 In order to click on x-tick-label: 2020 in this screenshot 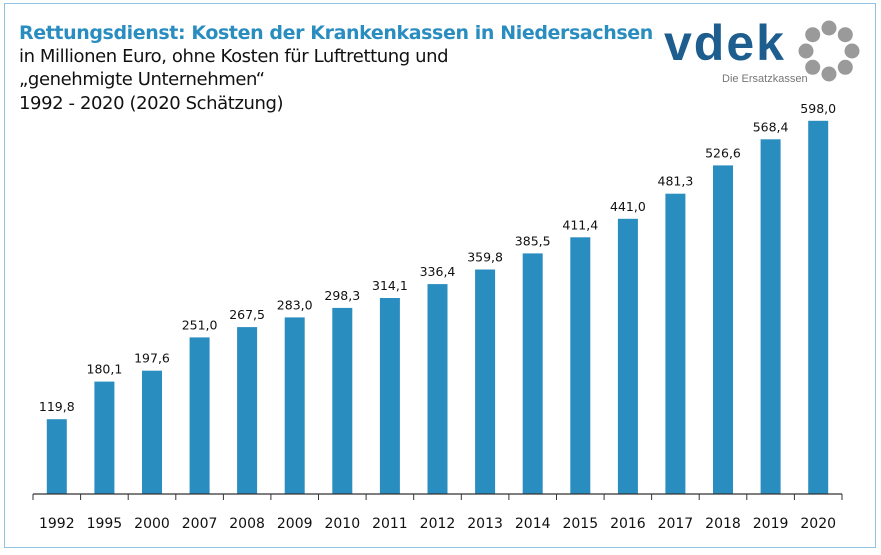, I will do `click(818, 524)`.